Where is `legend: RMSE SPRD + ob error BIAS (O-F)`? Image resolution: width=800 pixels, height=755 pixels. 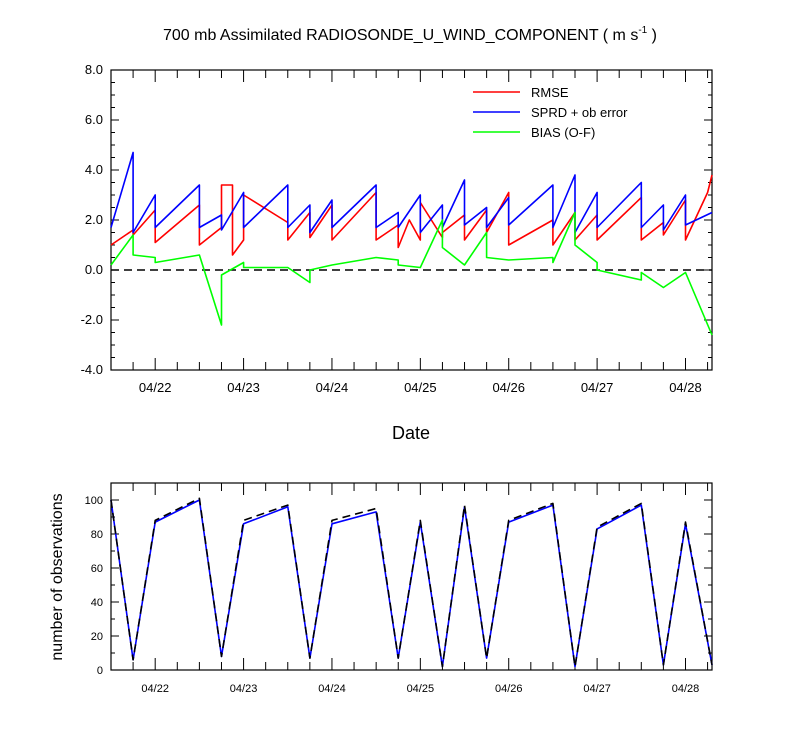
legend: RMSE SPRD + ob error BIAS (O-F) is located at coordinates (550, 112).